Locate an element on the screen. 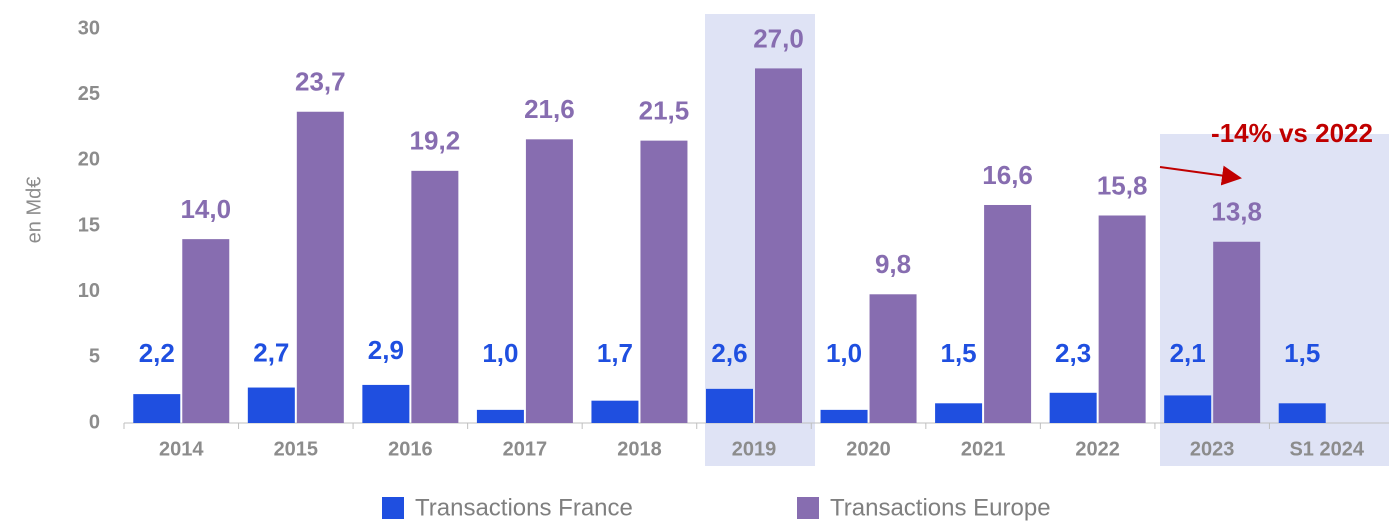  legend-label: Transactions Europe is located at coordinates (940, 507).